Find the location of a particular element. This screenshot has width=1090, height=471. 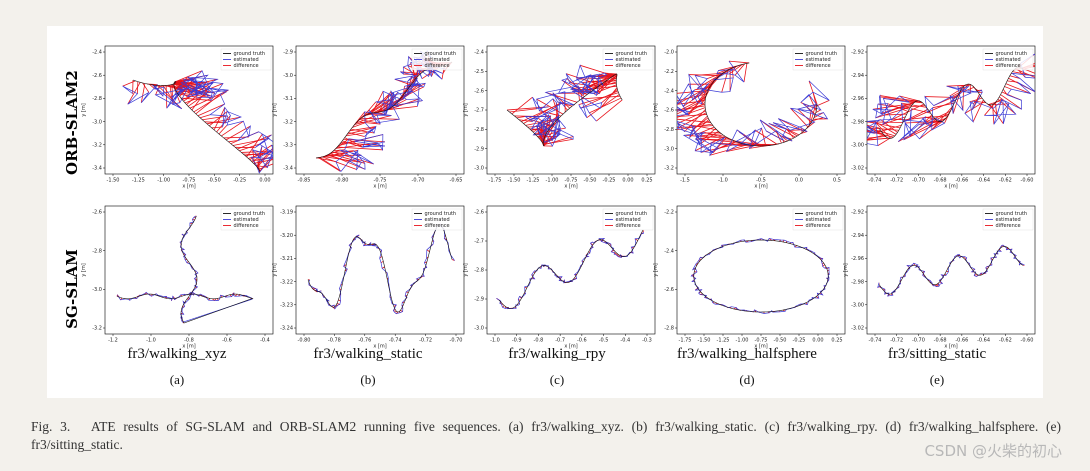

subfigure-letter-b: (b) is located at coordinates (368, 379).